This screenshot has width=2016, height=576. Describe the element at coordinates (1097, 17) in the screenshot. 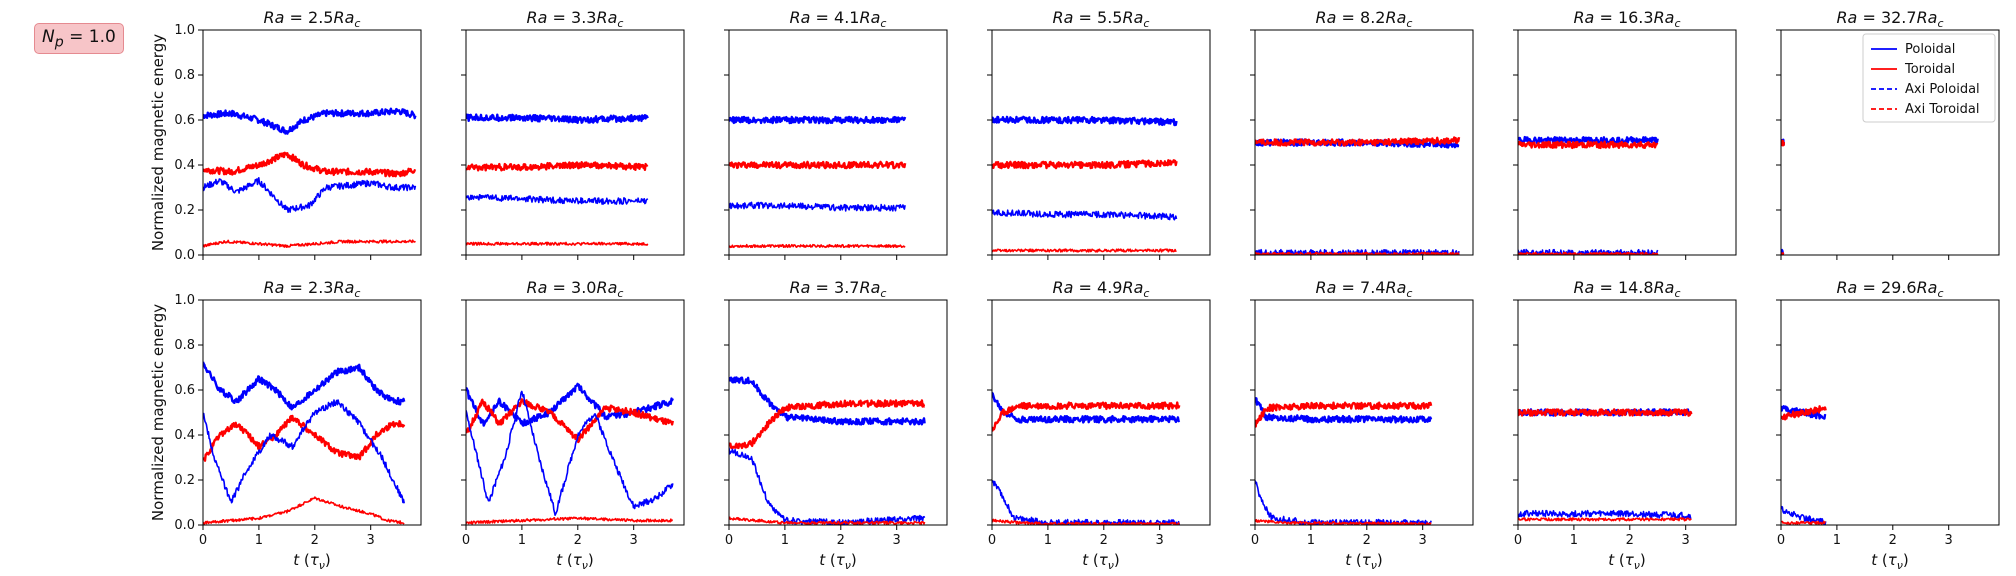

I see `panel-title-value: = 5.5` at that location.